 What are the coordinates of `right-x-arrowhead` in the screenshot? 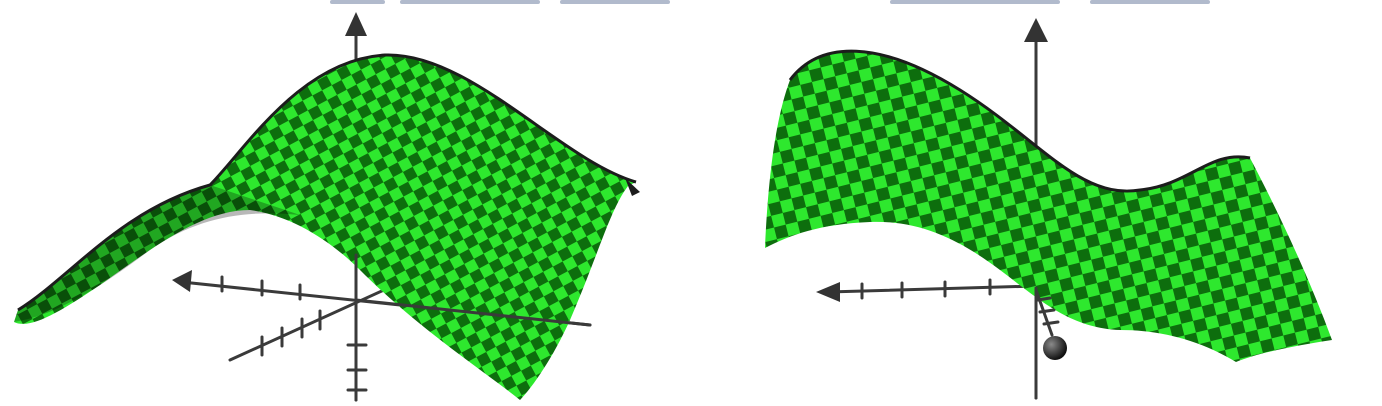 It's located at (828, 292).